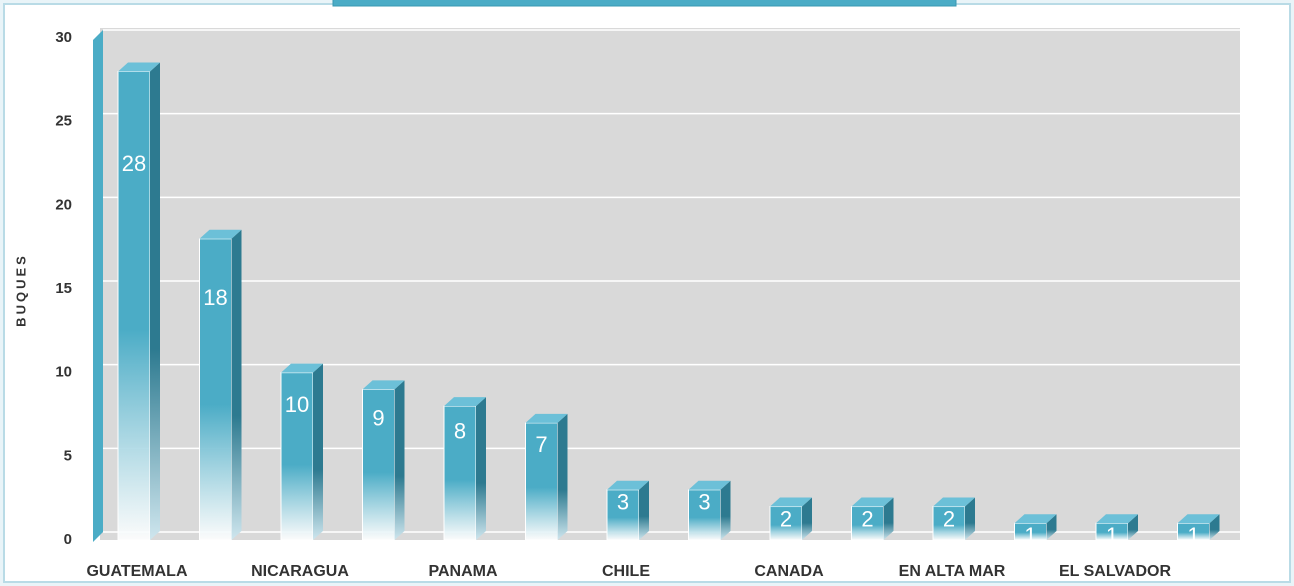 The width and height of the screenshot is (1294, 586). What do you see at coordinates (541, 444) in the screenshot?
I see `value-label: 7` at bounding box center [541, 444].